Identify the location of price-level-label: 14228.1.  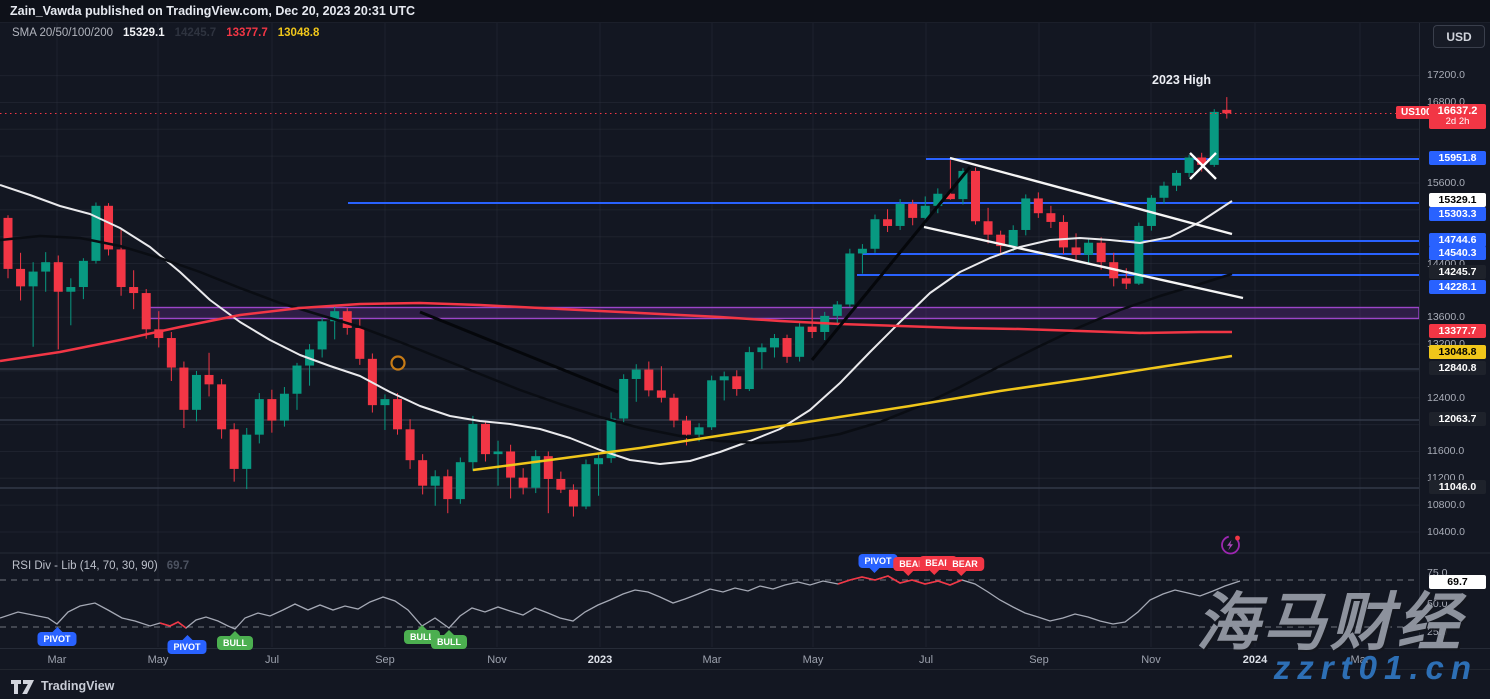
(1457, 287).